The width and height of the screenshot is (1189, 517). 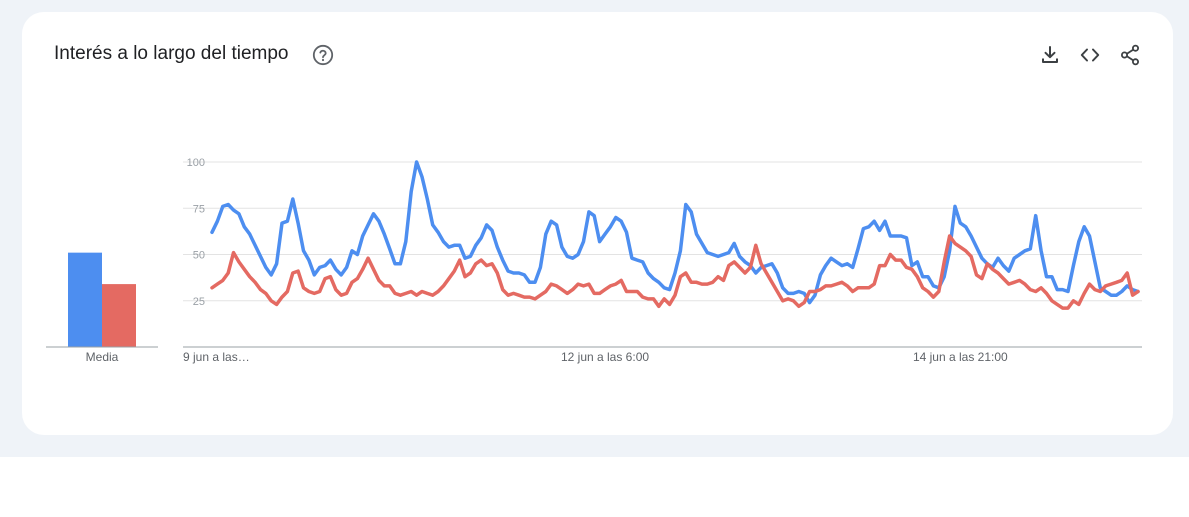 I want to click on download-icon, so click(x=1050, y=55).